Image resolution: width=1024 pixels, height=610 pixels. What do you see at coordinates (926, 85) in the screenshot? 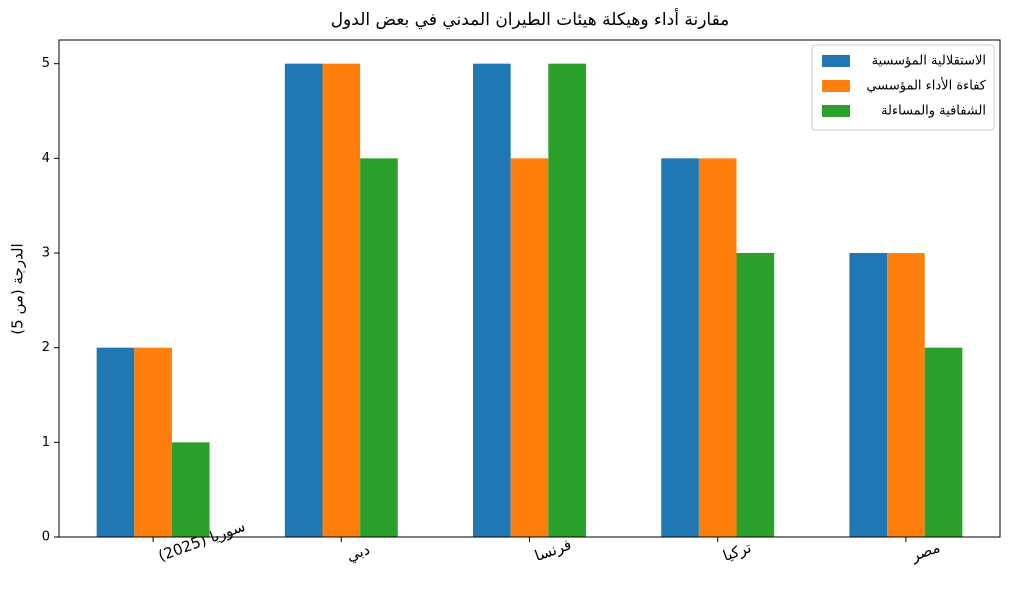
I see `legend-label: كفاءة الأداء المؤسسي` at bounding box center [926, 85].